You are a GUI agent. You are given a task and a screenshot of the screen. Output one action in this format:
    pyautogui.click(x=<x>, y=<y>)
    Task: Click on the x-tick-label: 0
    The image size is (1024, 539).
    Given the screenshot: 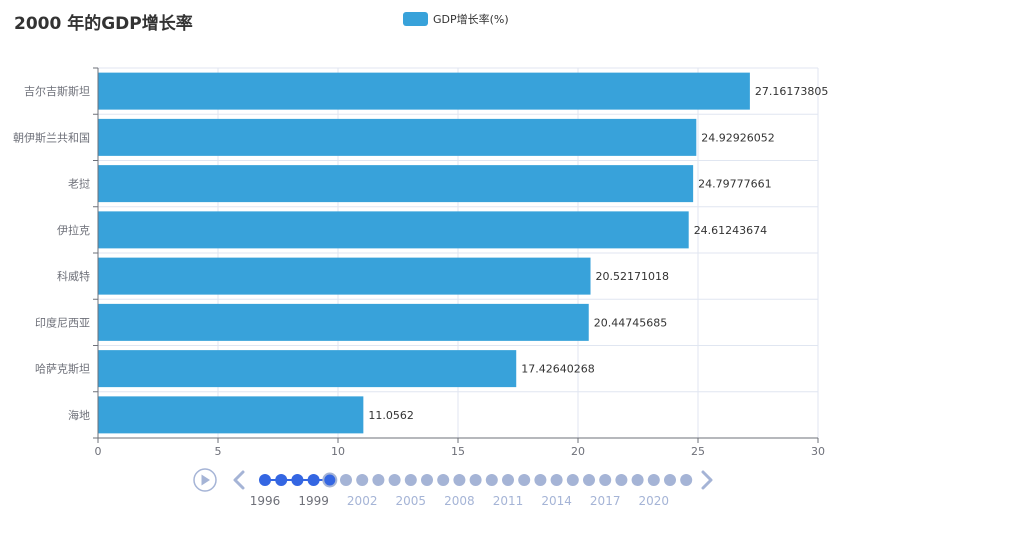 What is the action you would take?
    pyautogui.click(x=98, y=451)
    